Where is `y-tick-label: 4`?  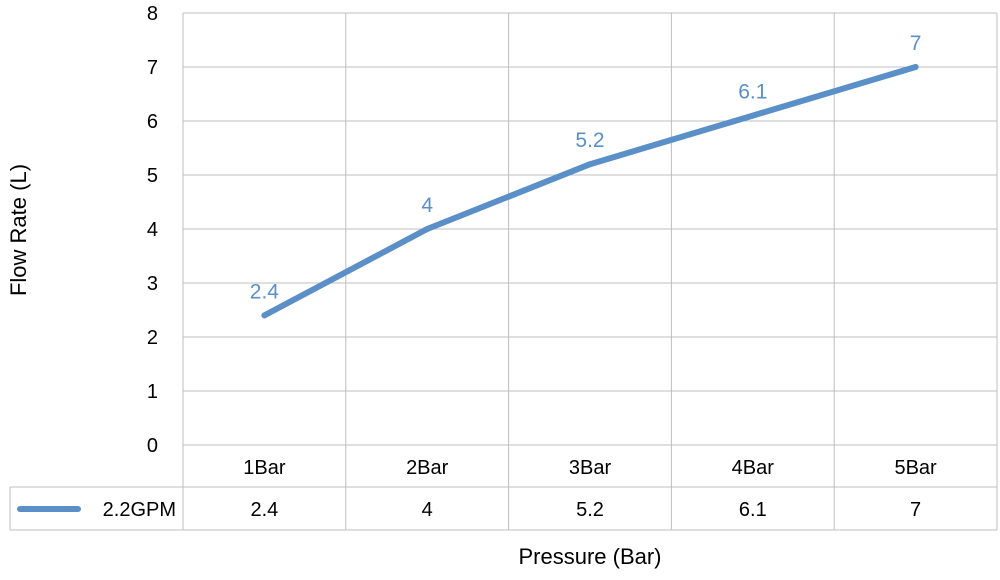
y-tick-label: 4 is located at coordinates (152, 230).